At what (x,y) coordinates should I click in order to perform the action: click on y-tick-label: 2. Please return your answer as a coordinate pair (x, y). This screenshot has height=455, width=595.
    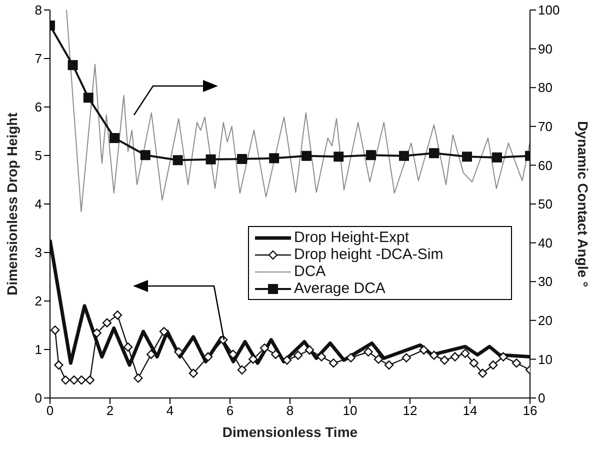
    Looking at the image, I should click on (38, 301).